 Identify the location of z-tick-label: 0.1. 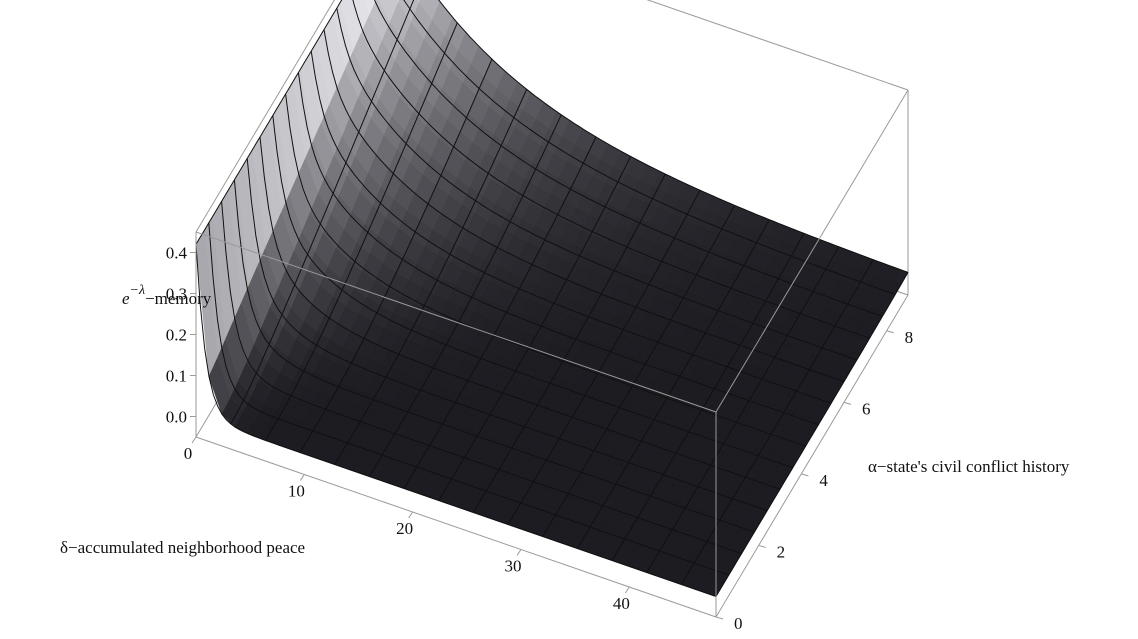
(176, 376).